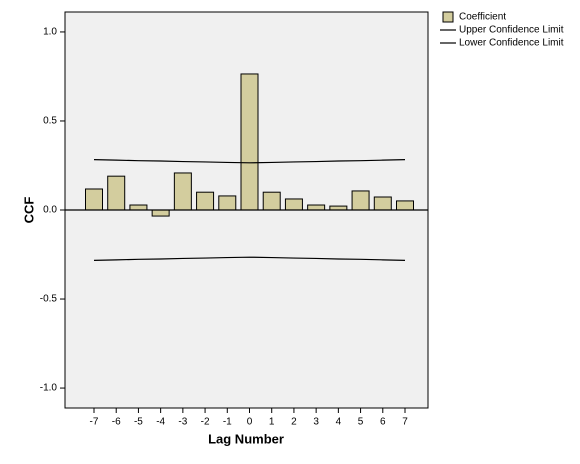 This screenshot has width=580, height=464. What do you see at coordinates (294, 422) in the screenshot?
I see `x-tick-label: 2` at bounding box center [294, 422].